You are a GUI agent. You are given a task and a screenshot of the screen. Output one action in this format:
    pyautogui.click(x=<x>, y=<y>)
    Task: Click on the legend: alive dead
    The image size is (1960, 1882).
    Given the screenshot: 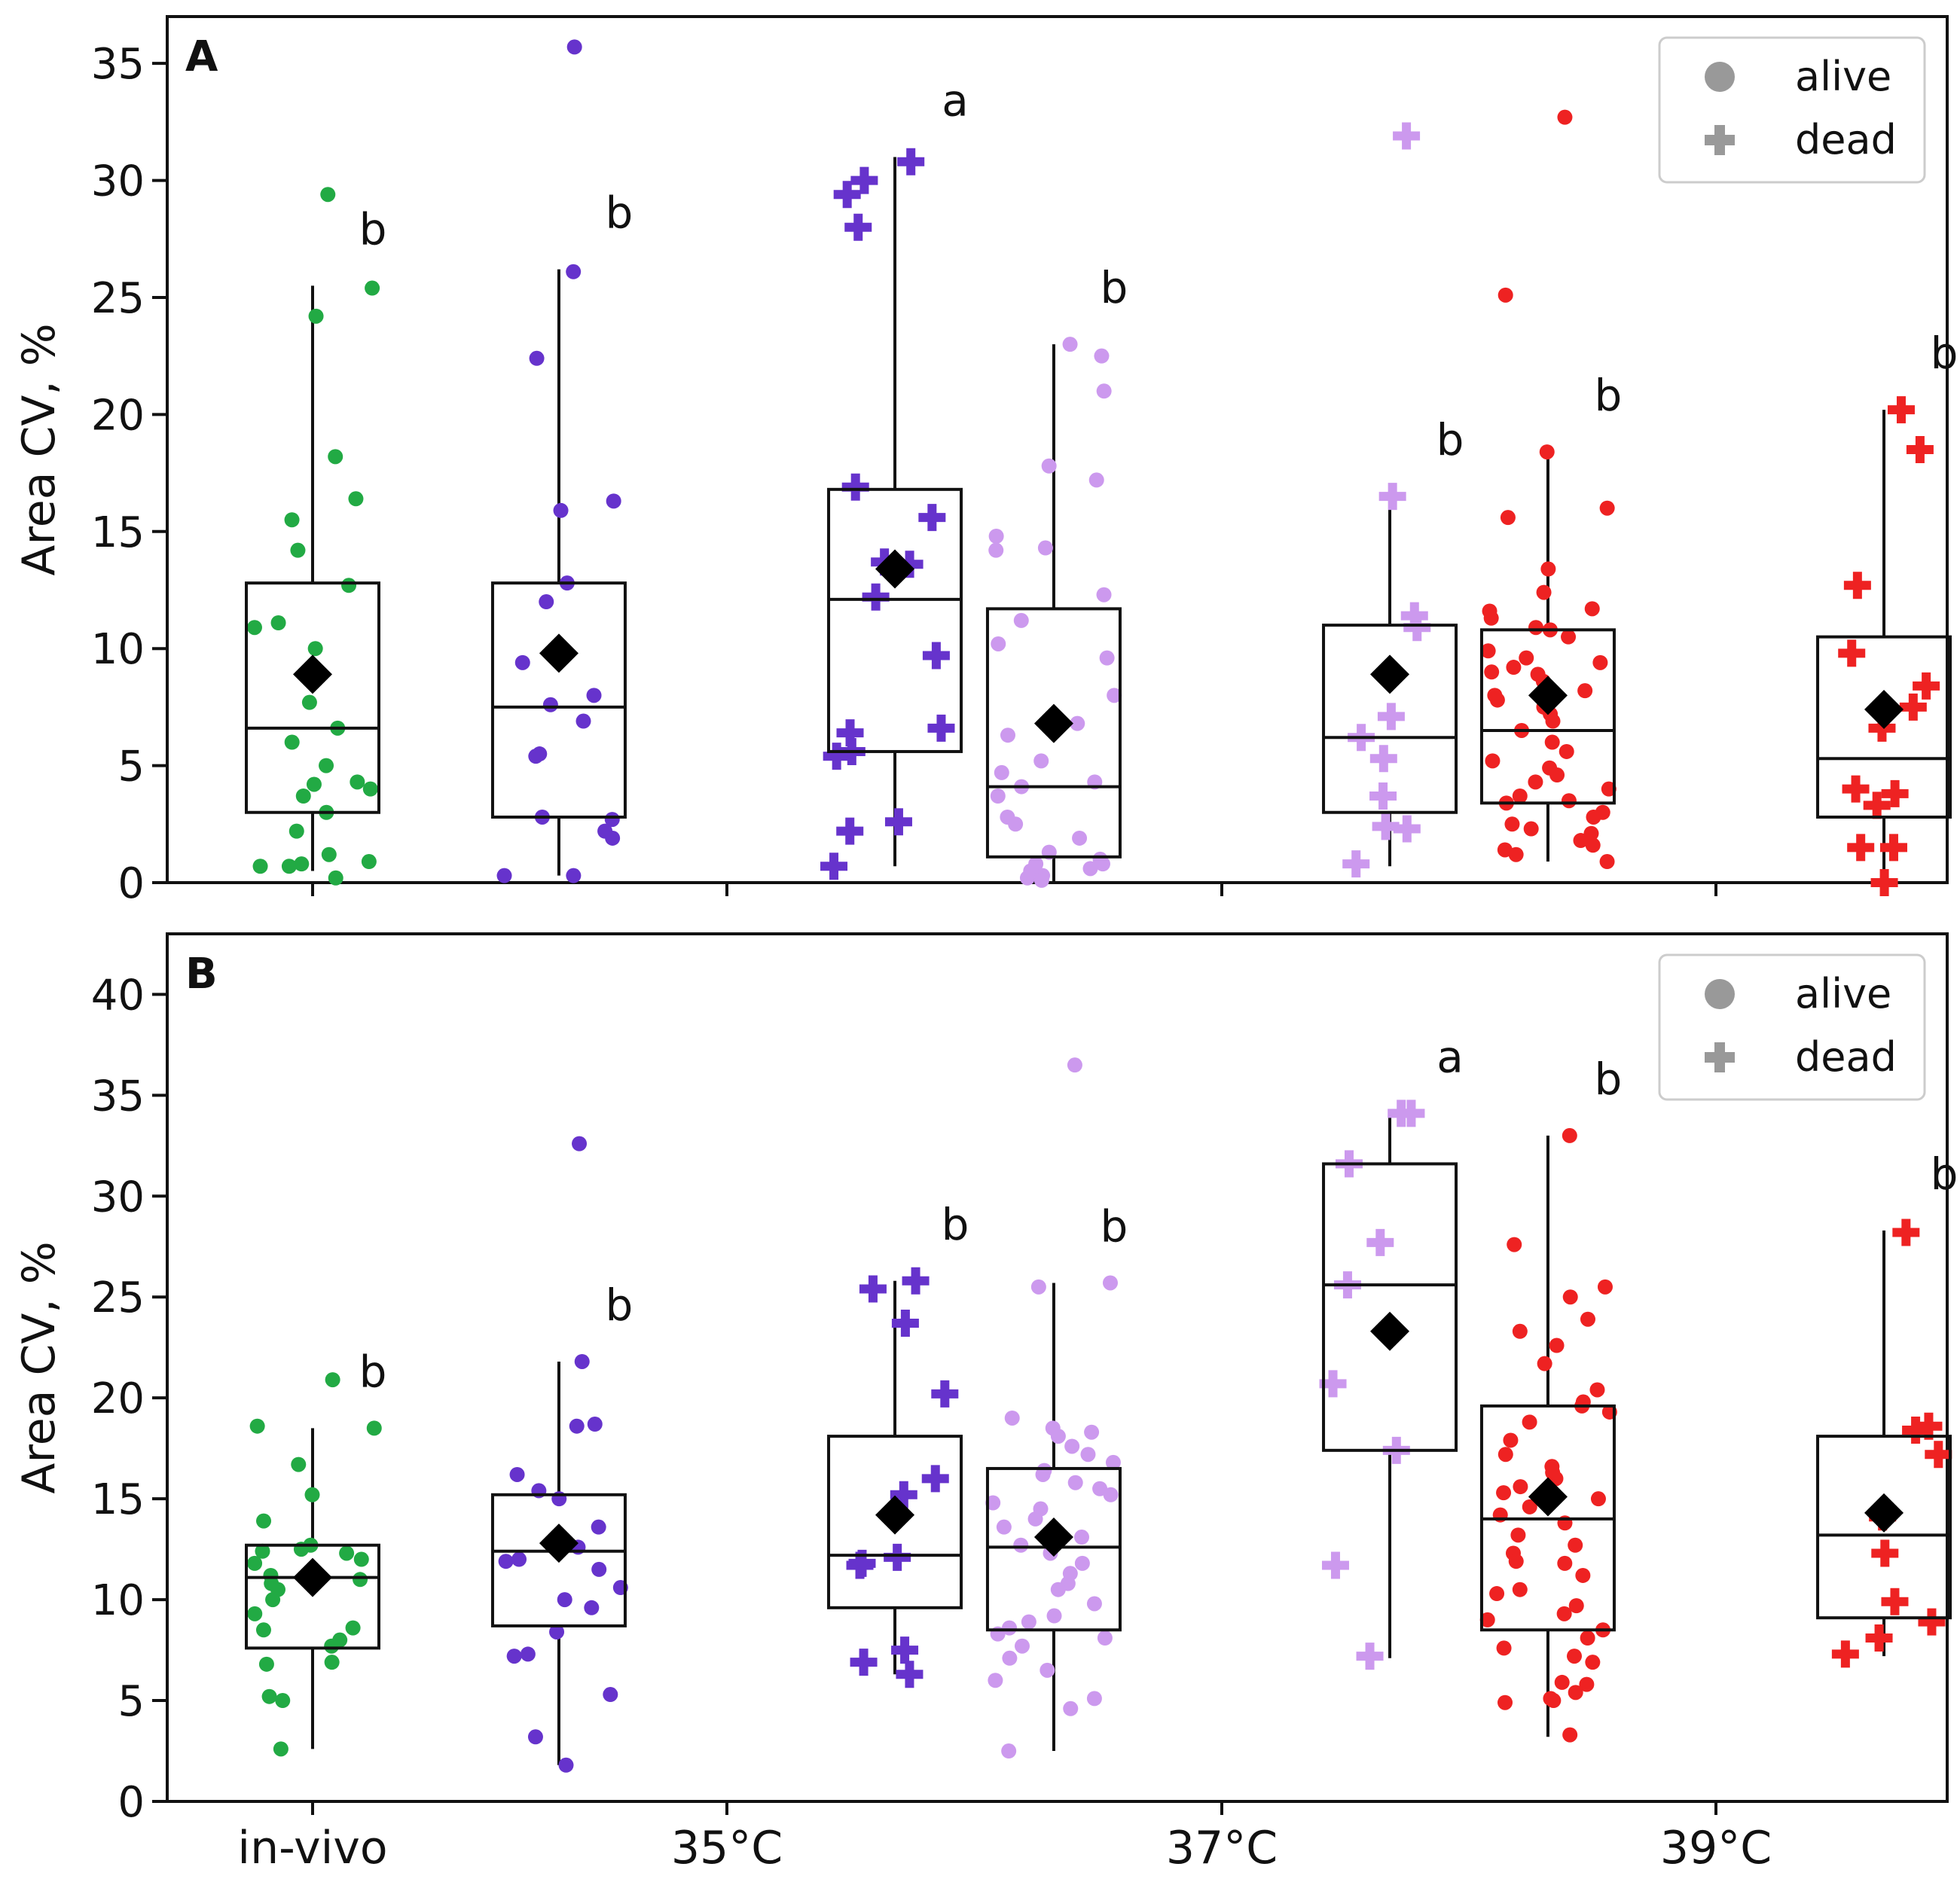 What is the action you would take?
    pyautogui.click(x=1792, y=1027)
    